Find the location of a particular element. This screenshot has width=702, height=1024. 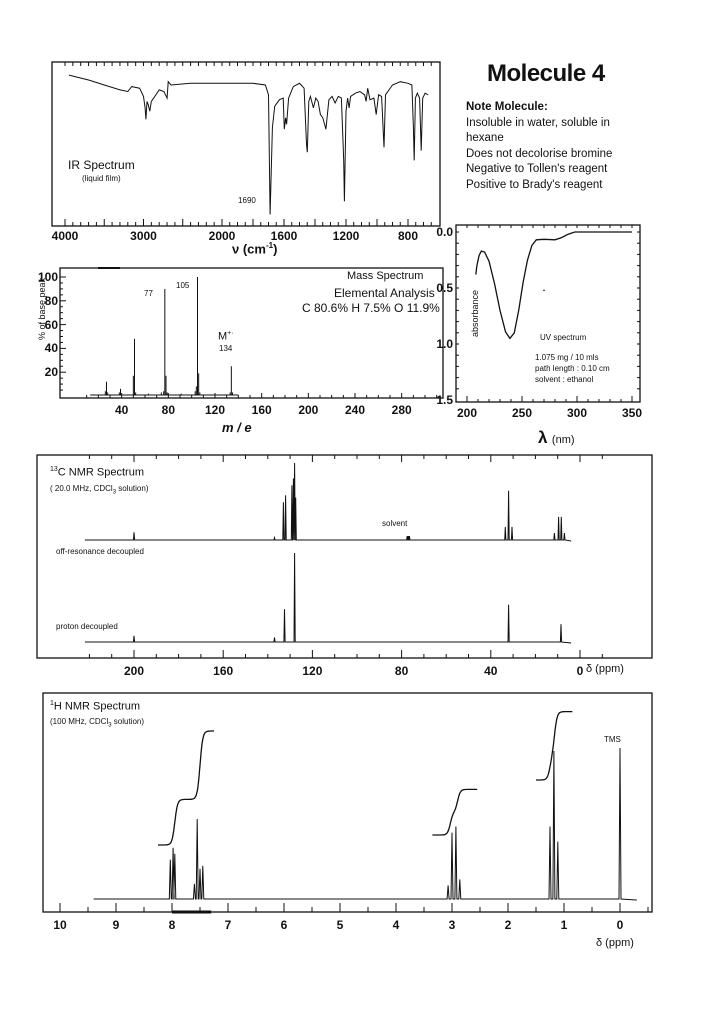

note-line: hexane is located at coordinates (485, 138).